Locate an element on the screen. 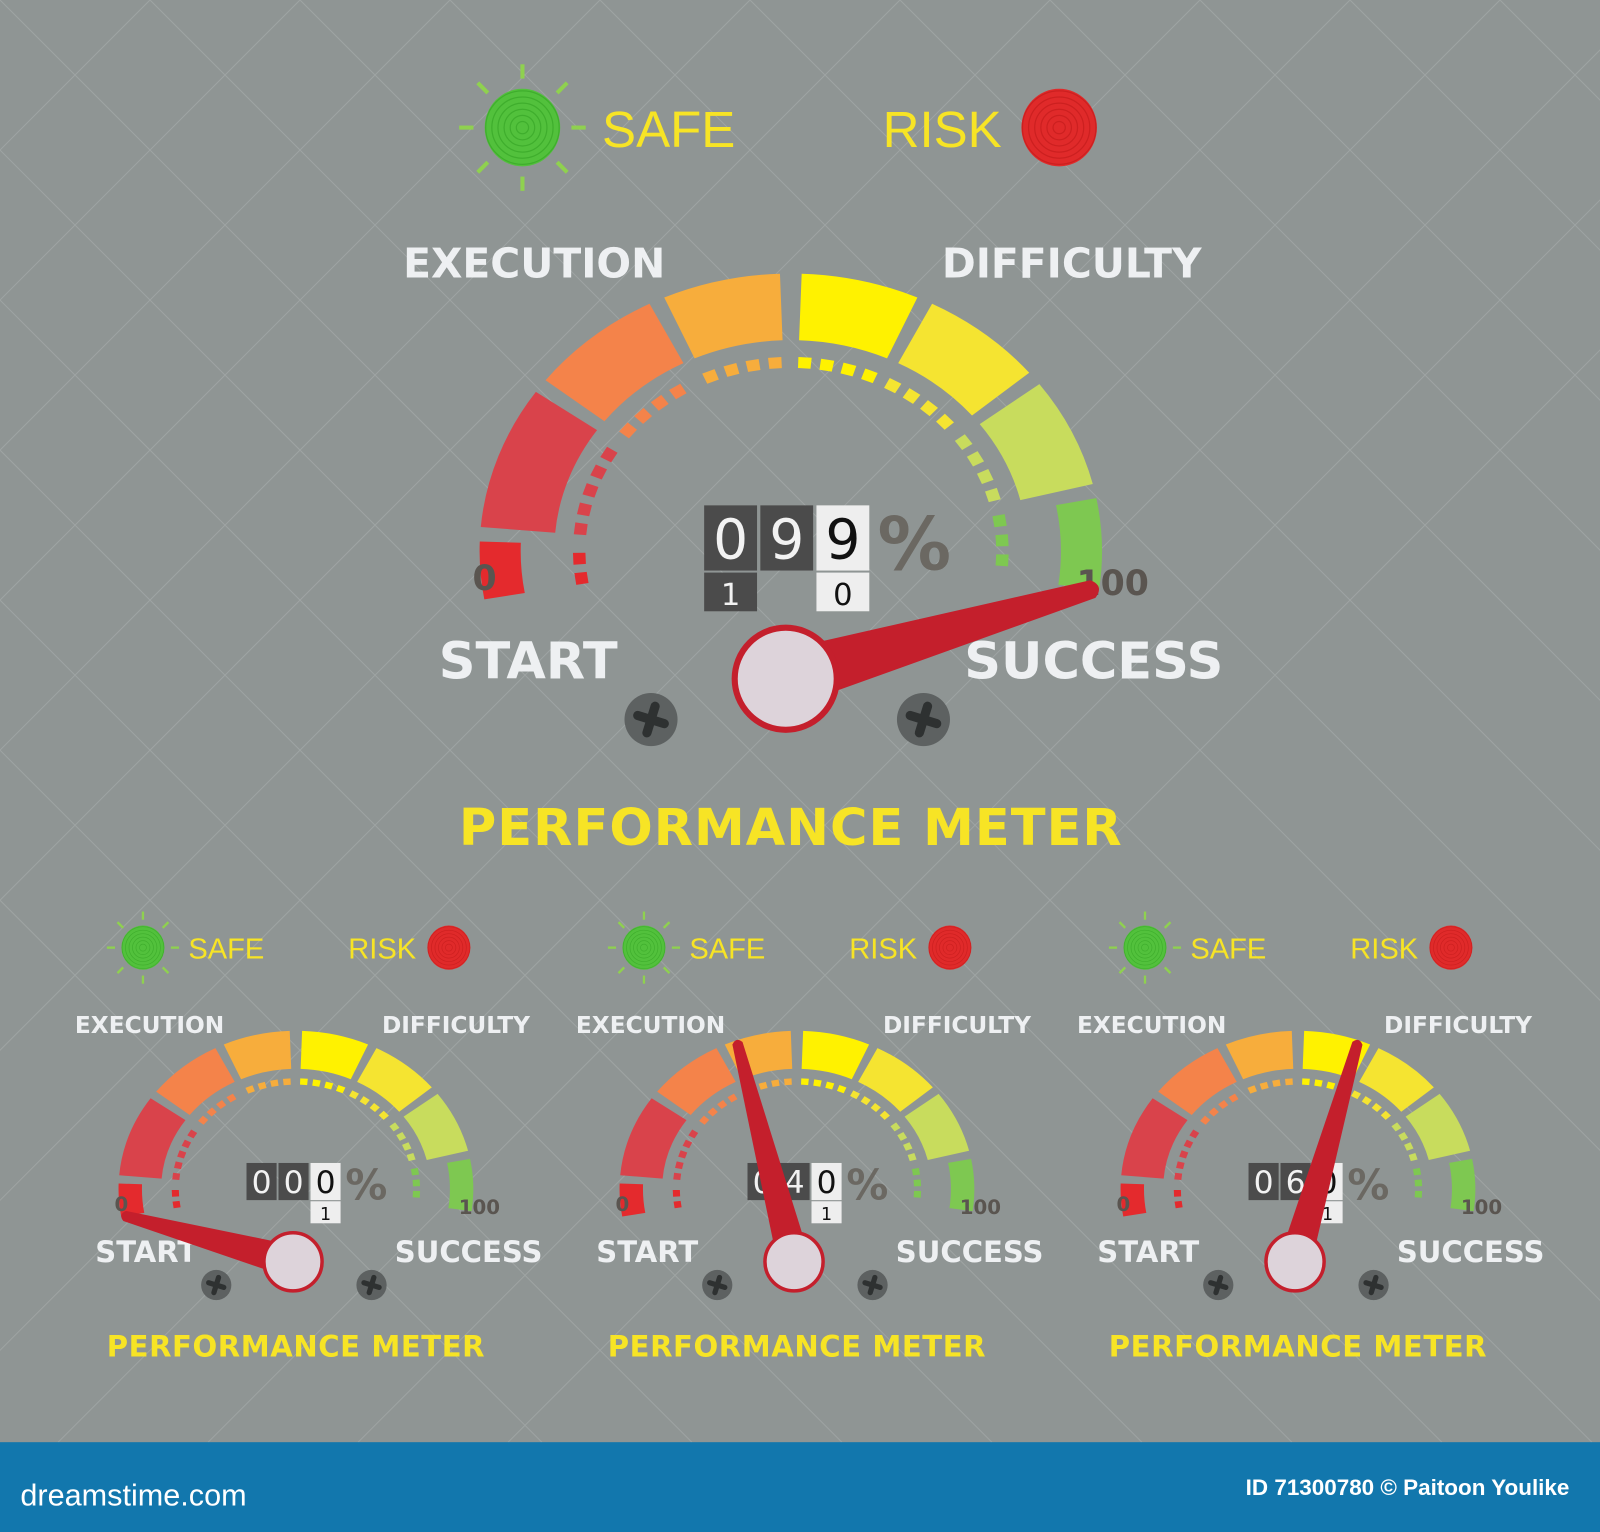 The width and height of the screenshot is (1600, 1532). digit: 0 is located at coordinates (730, 539).